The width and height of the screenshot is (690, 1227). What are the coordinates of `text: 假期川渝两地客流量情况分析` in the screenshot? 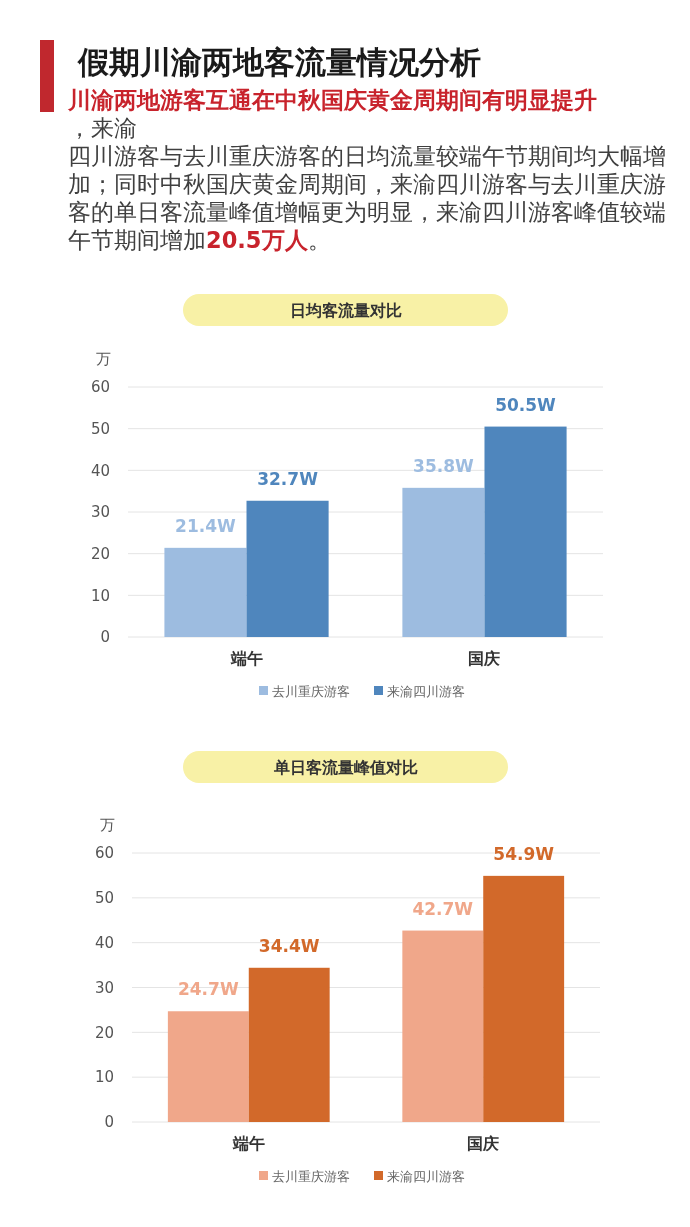 It's located at (279, 62).